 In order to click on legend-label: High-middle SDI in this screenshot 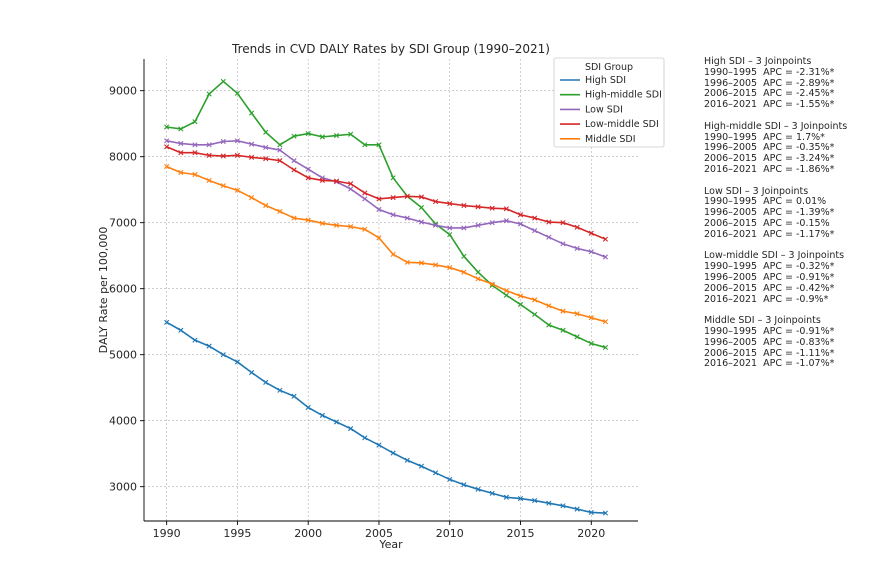, I will do `click(623, 95)`.